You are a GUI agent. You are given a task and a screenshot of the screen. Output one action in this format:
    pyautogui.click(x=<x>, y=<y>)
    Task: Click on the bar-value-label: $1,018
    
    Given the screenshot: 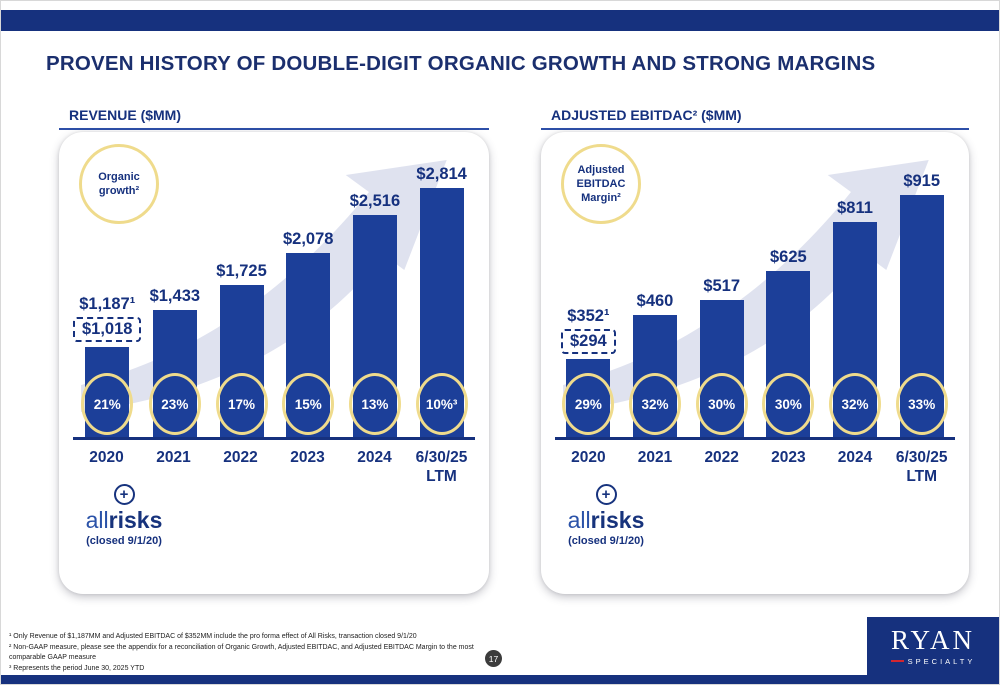 What is the action you would take?
    pyautogui.click(x=107, y=329)
    